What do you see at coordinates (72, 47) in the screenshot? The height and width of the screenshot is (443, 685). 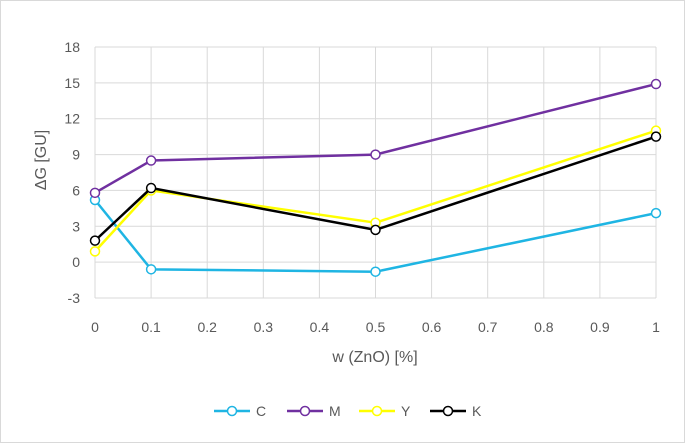 I see `y-tick-label: 18` at bounding box center [72, 47].